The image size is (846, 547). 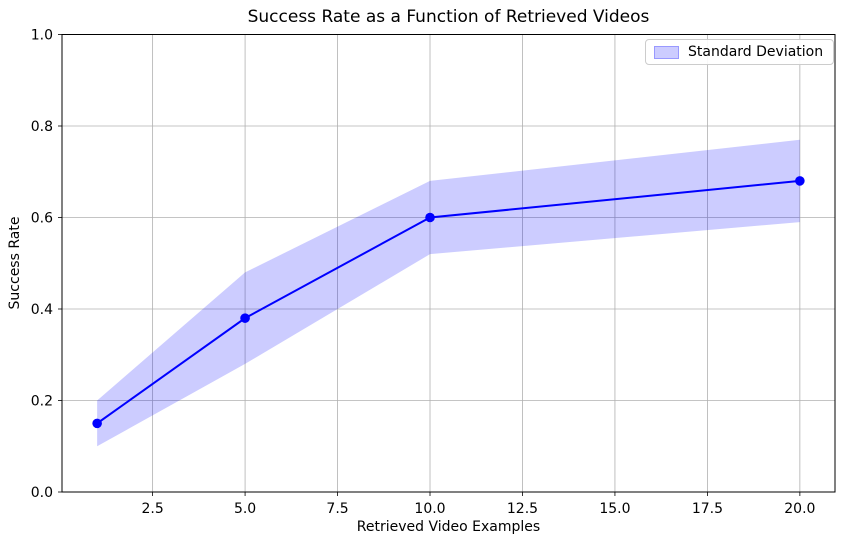 I want to click on y-tick-label: 0.8, so click(x=42, y=127).